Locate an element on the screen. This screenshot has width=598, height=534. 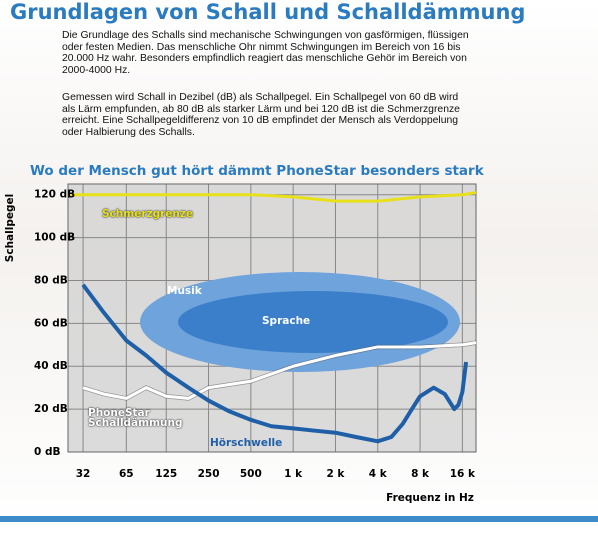
footer-bar is located at coordinates (299, 519).